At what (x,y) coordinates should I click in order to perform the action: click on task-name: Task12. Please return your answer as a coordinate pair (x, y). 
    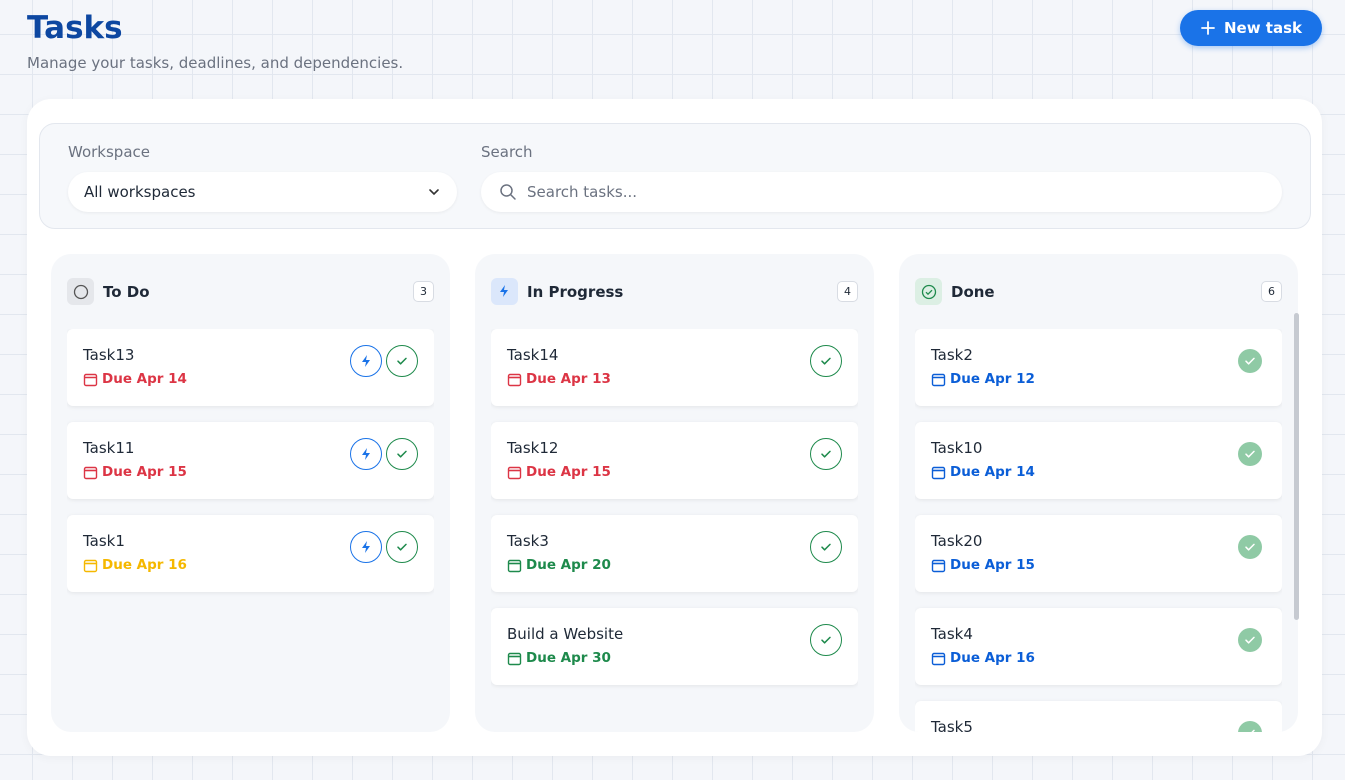
    Looking at the image, I should click on (533, 448).